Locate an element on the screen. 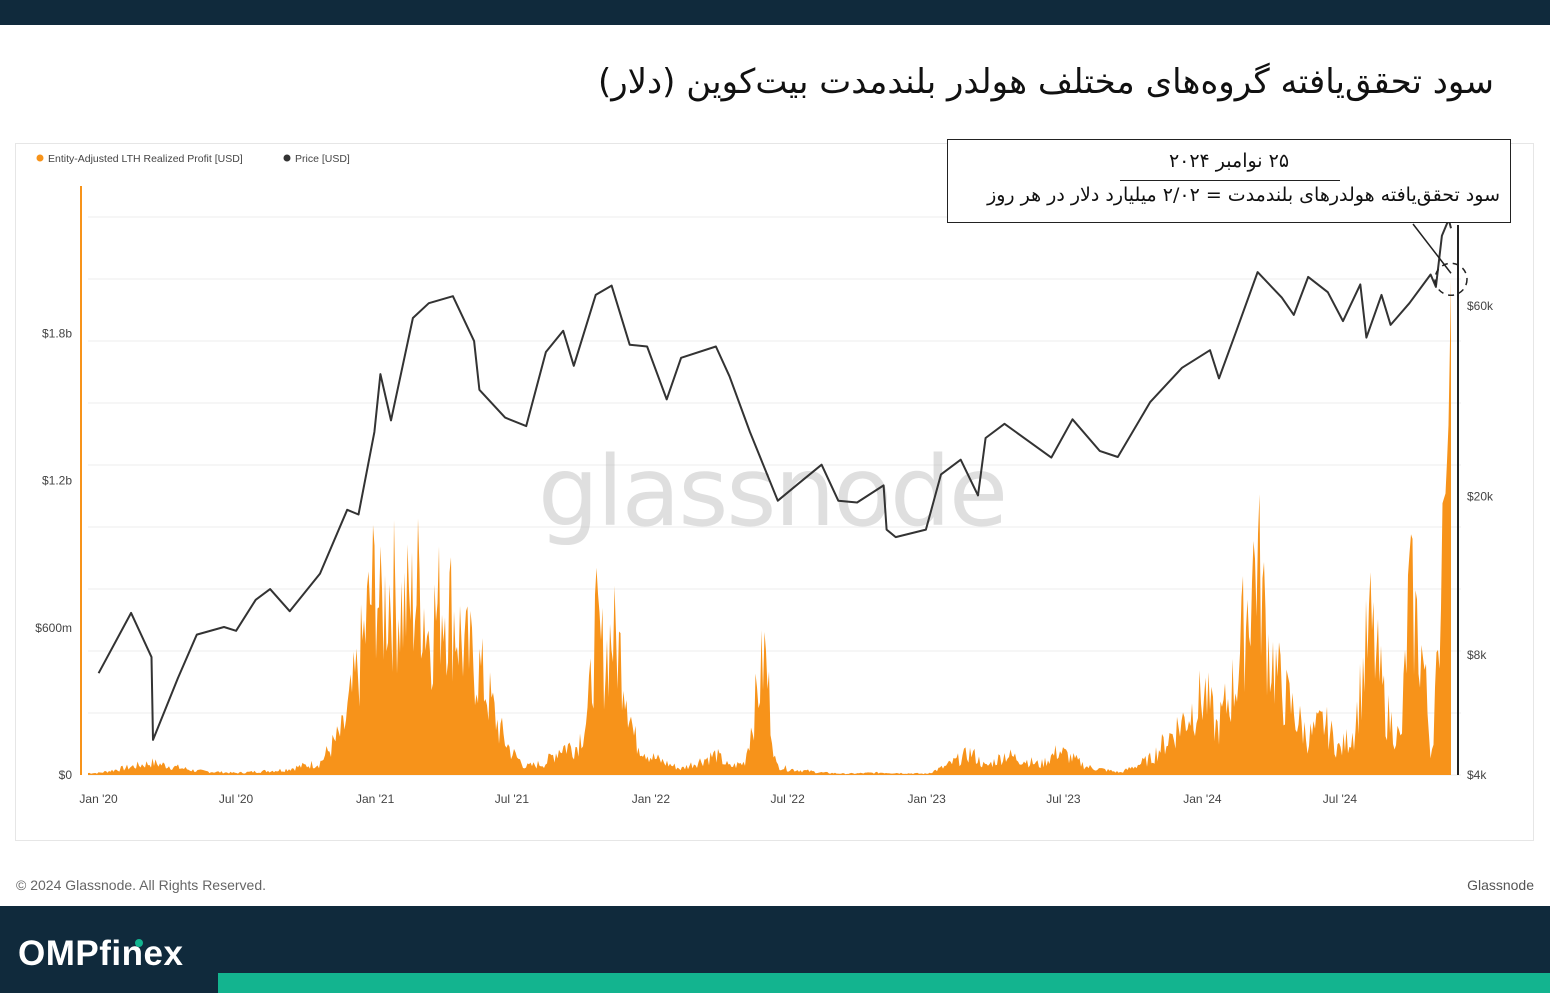 The image size is (1550, 993). y-left-tick-label: $1.8b is located at coordinates (57, 333).